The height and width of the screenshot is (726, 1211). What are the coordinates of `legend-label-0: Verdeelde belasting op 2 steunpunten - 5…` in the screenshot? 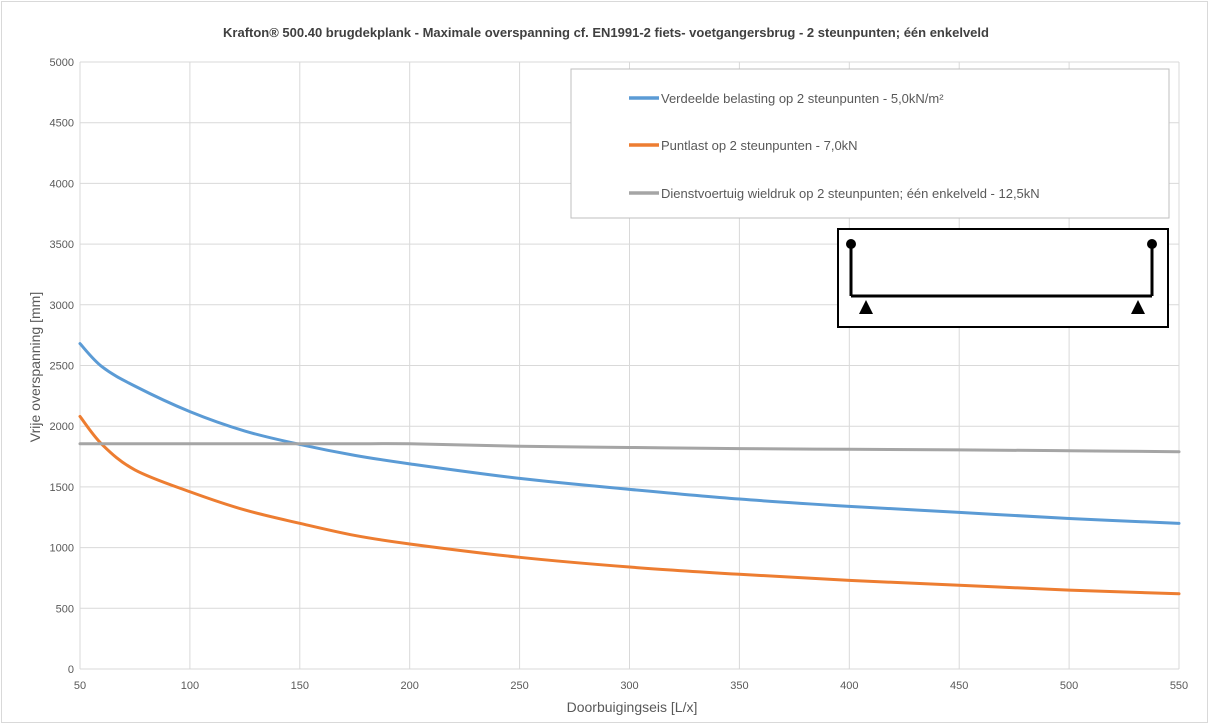 It's located at (802, 98).